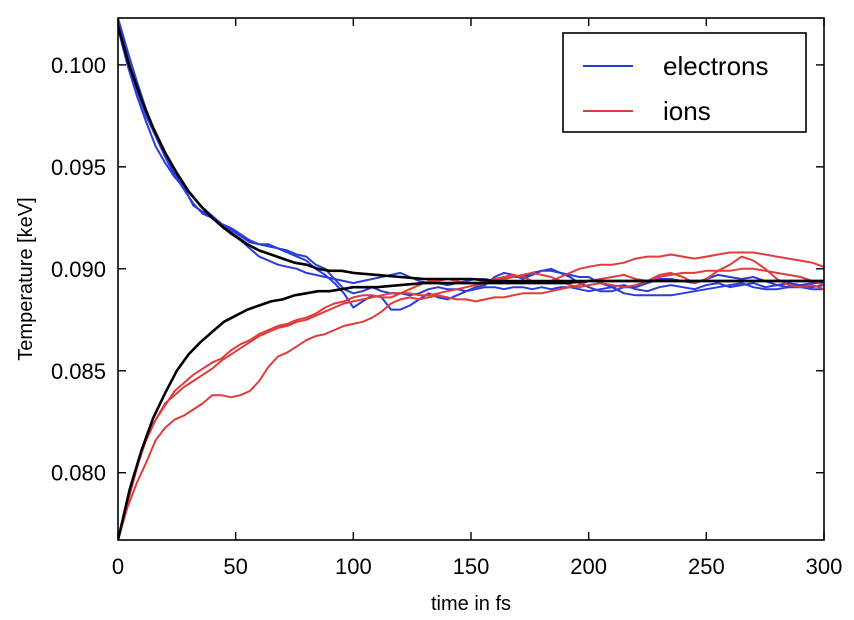 Image resolution: width=854 pixels, height=620 pixels. I want to click on x-axis-label: time in fs, so click(471, 604).